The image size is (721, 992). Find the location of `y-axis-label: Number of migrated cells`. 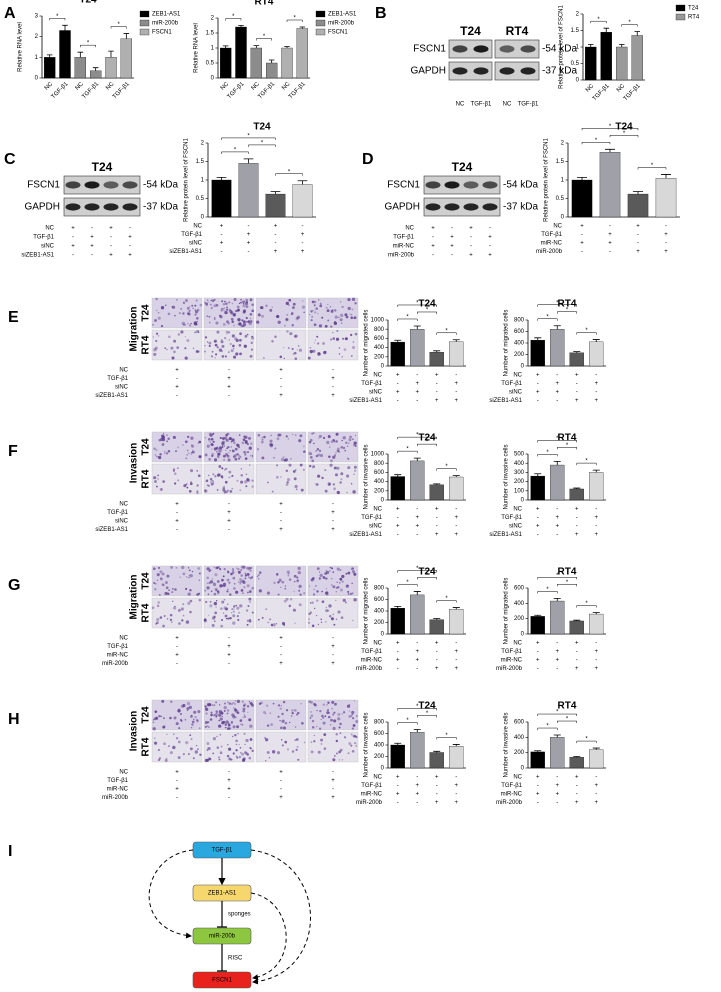

y-axis-label: Number of migrated cells is located at coordinates (507, 343).